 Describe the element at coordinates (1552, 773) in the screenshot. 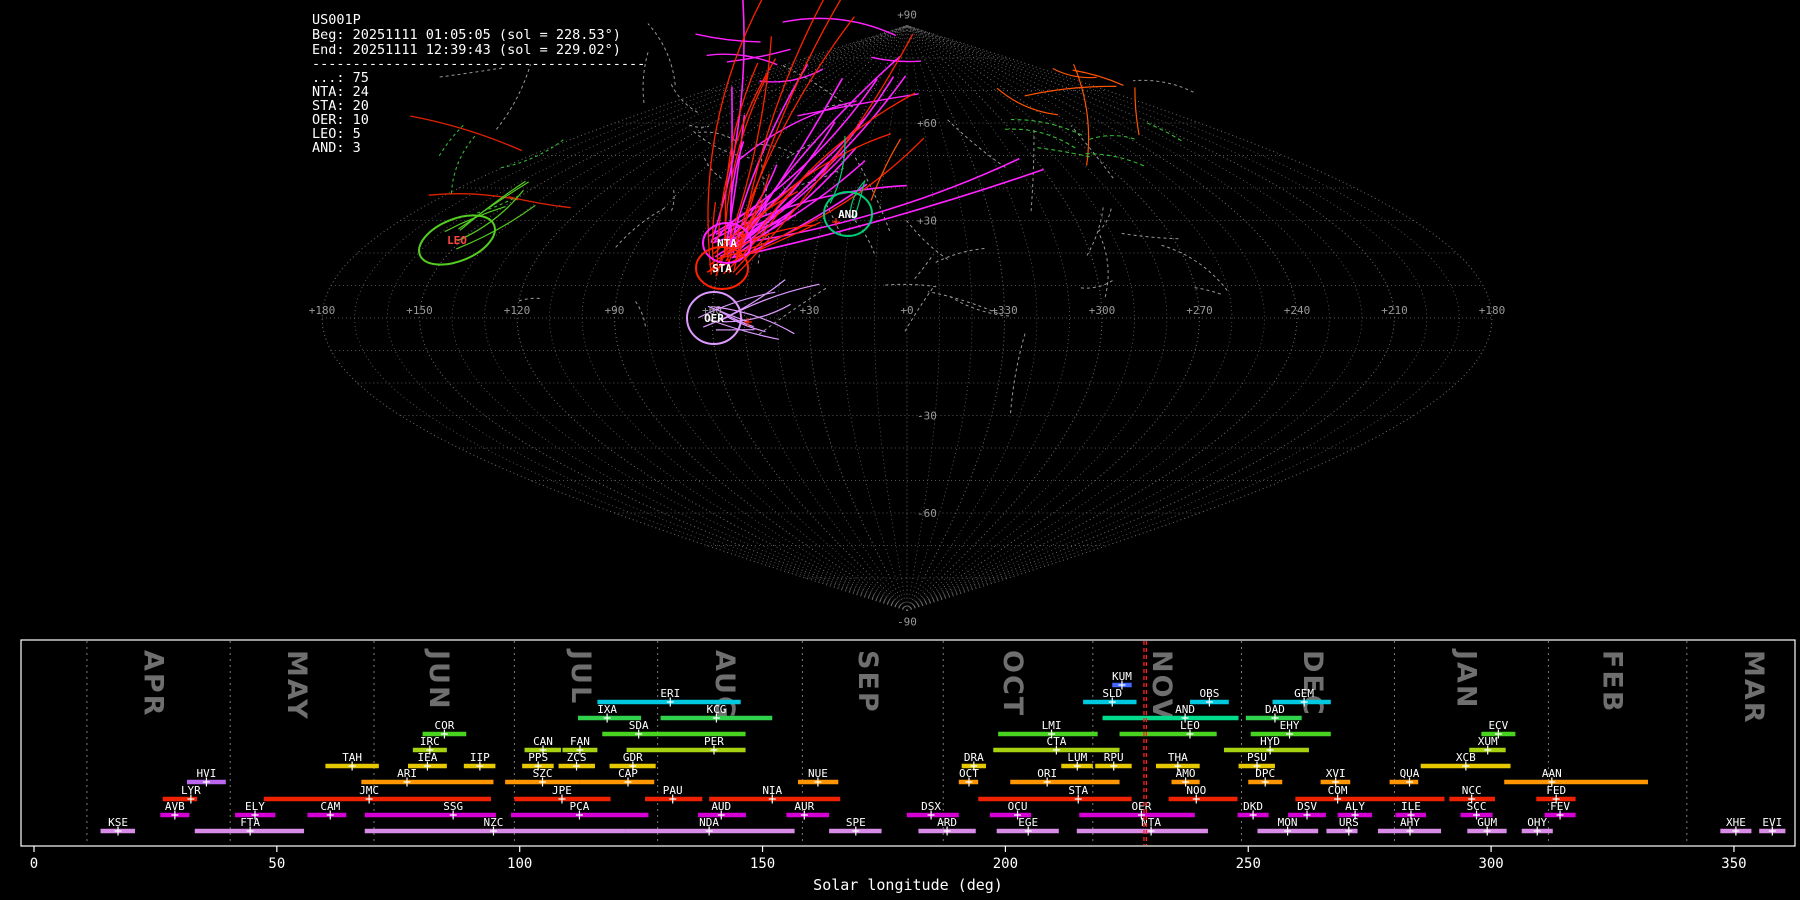

I see `shower-label-AAN: AAN` at that location.